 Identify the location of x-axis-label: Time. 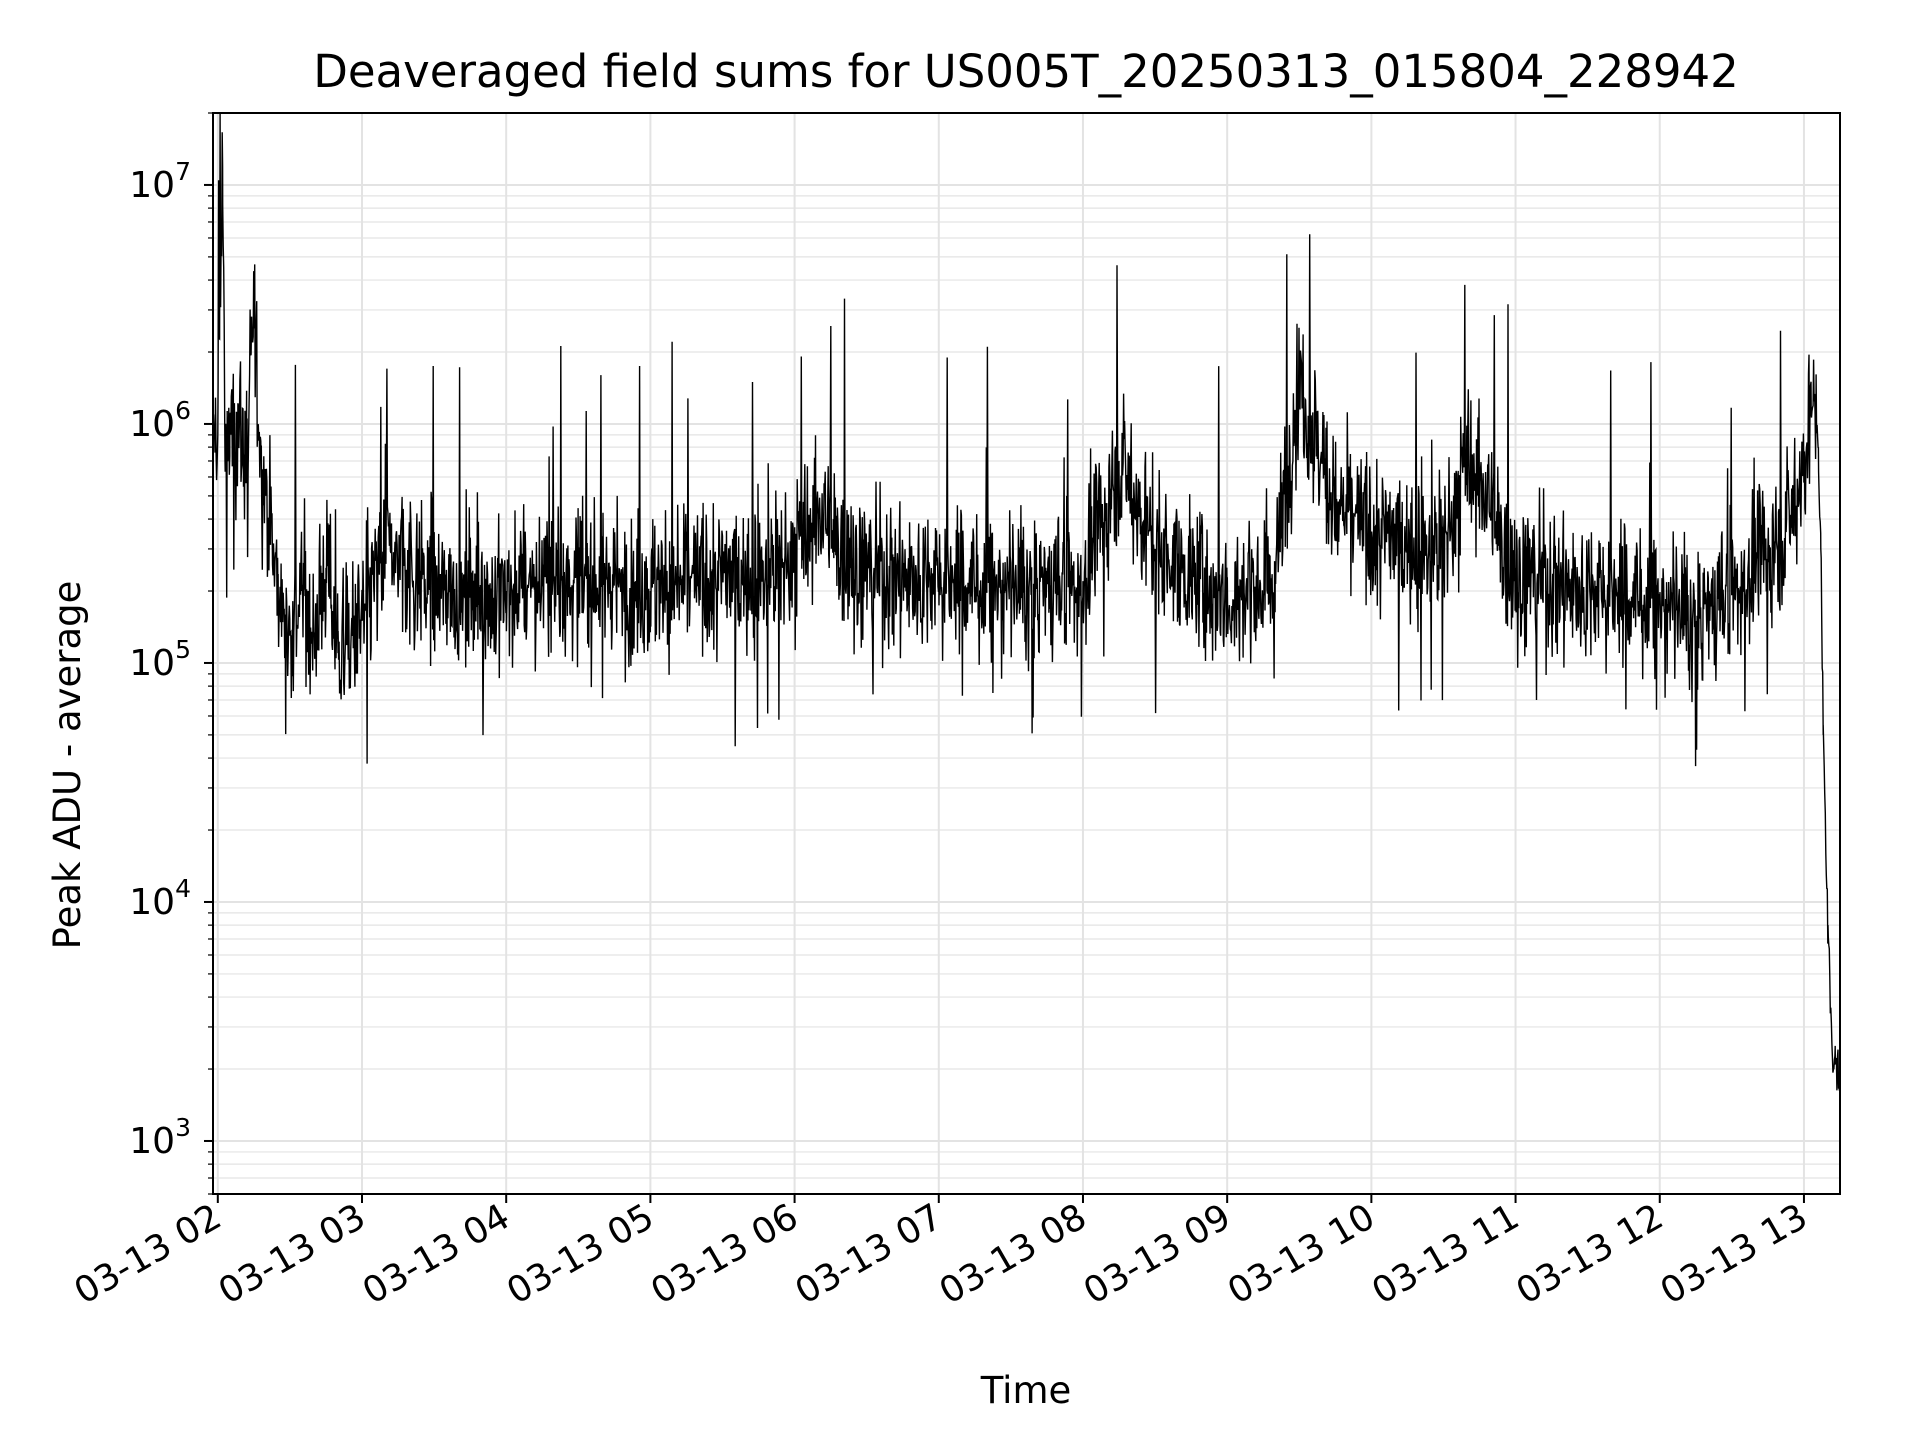
(1026, 1390).